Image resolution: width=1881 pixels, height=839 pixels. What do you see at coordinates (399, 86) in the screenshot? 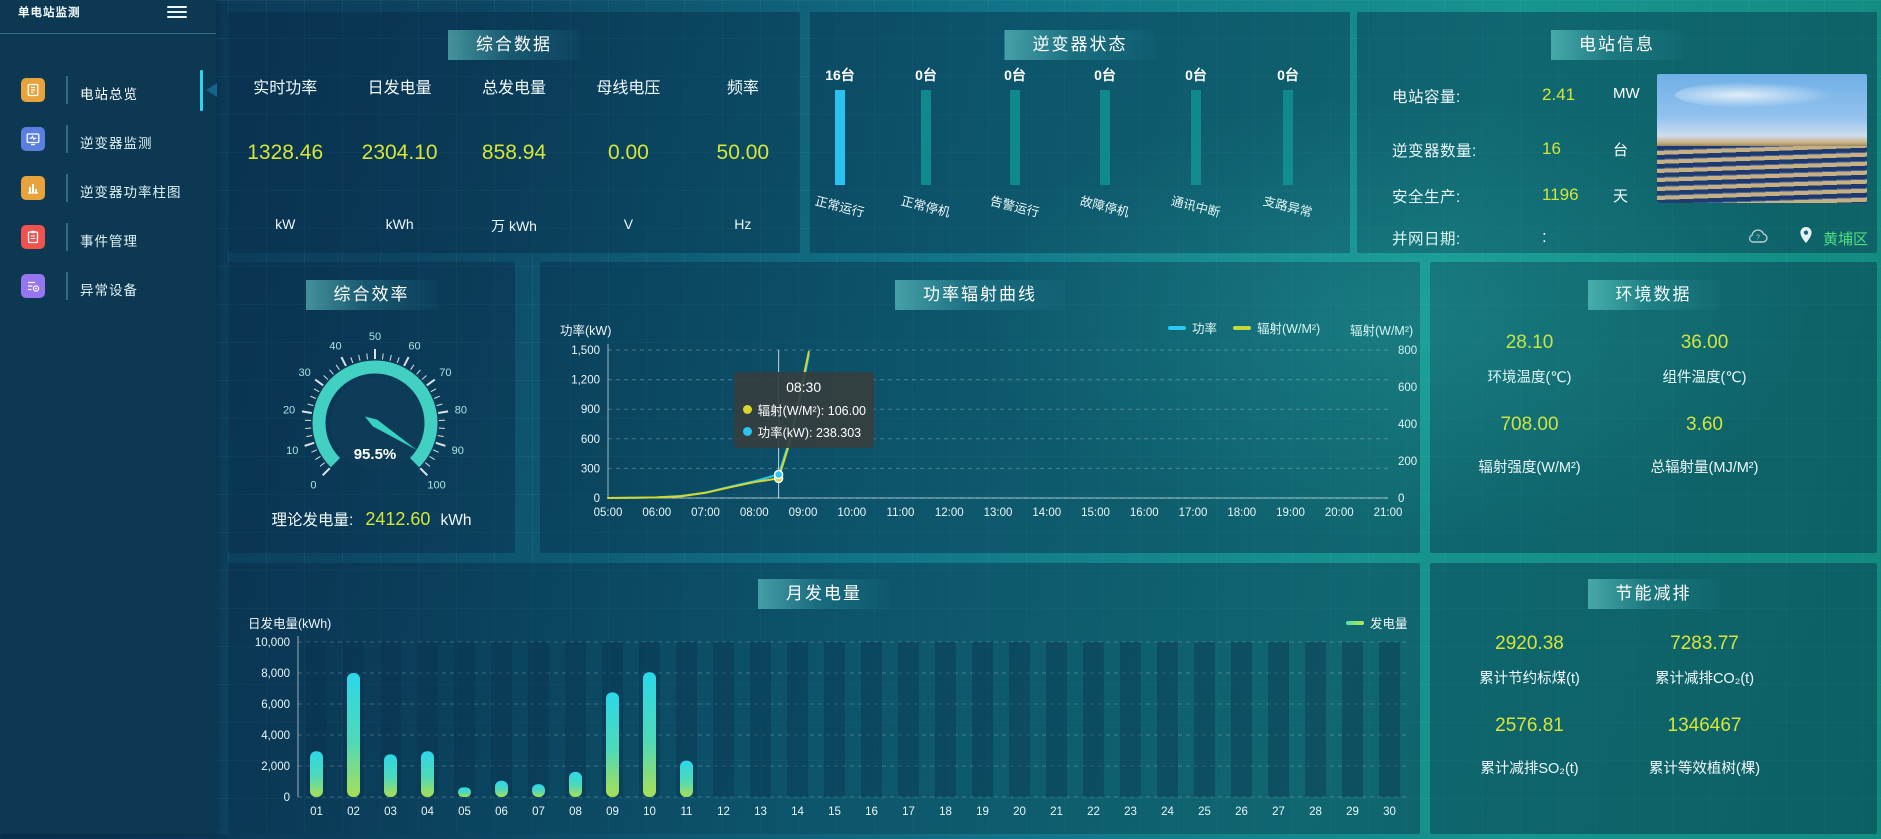
I see `metric-label: 日发电量` at bounding box center [399, 86].